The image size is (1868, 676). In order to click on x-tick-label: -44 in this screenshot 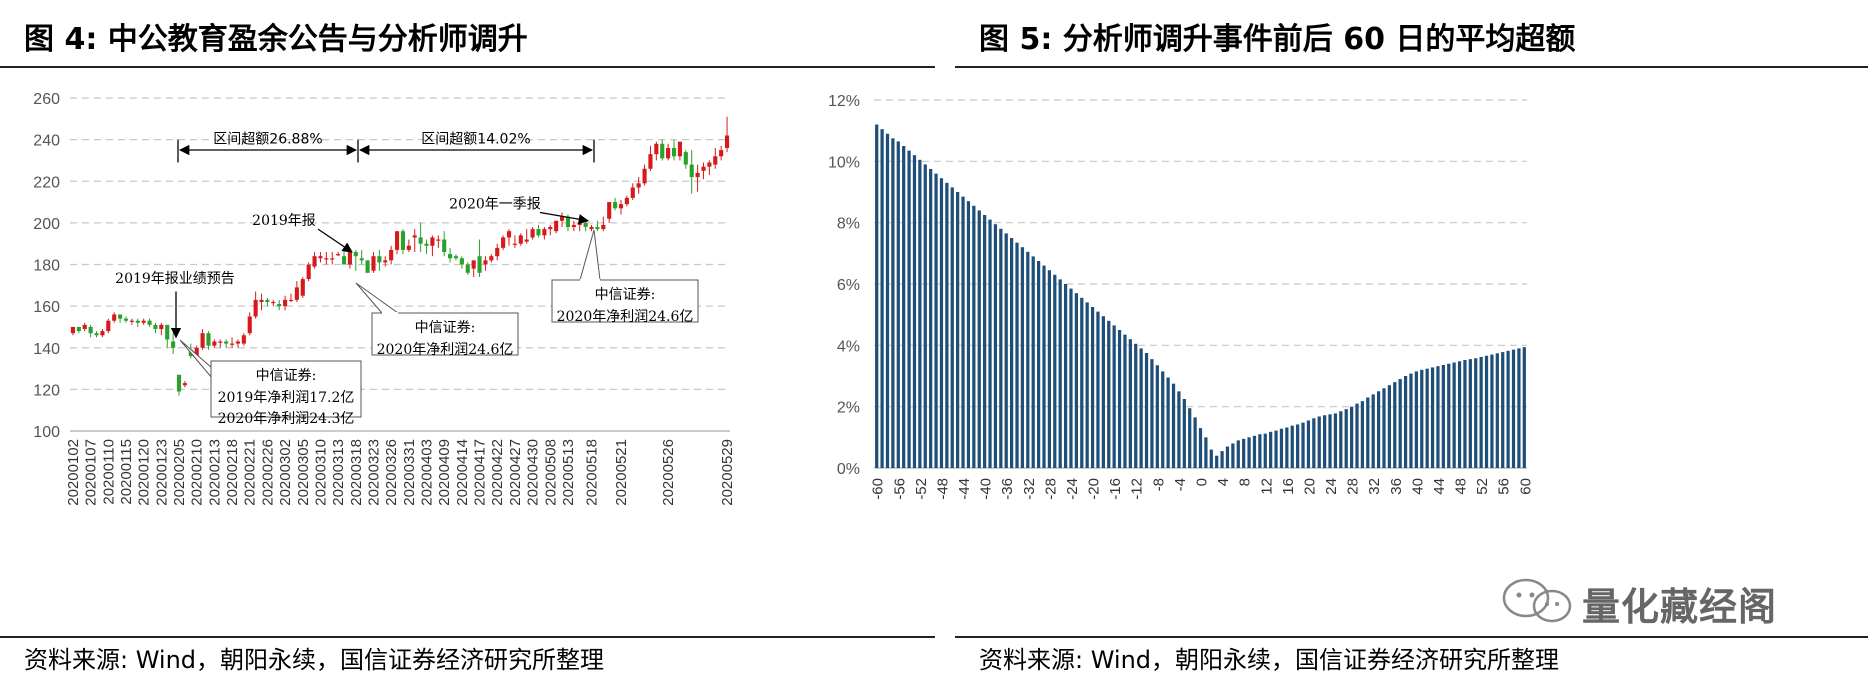, I will do `click(964, 489)`.